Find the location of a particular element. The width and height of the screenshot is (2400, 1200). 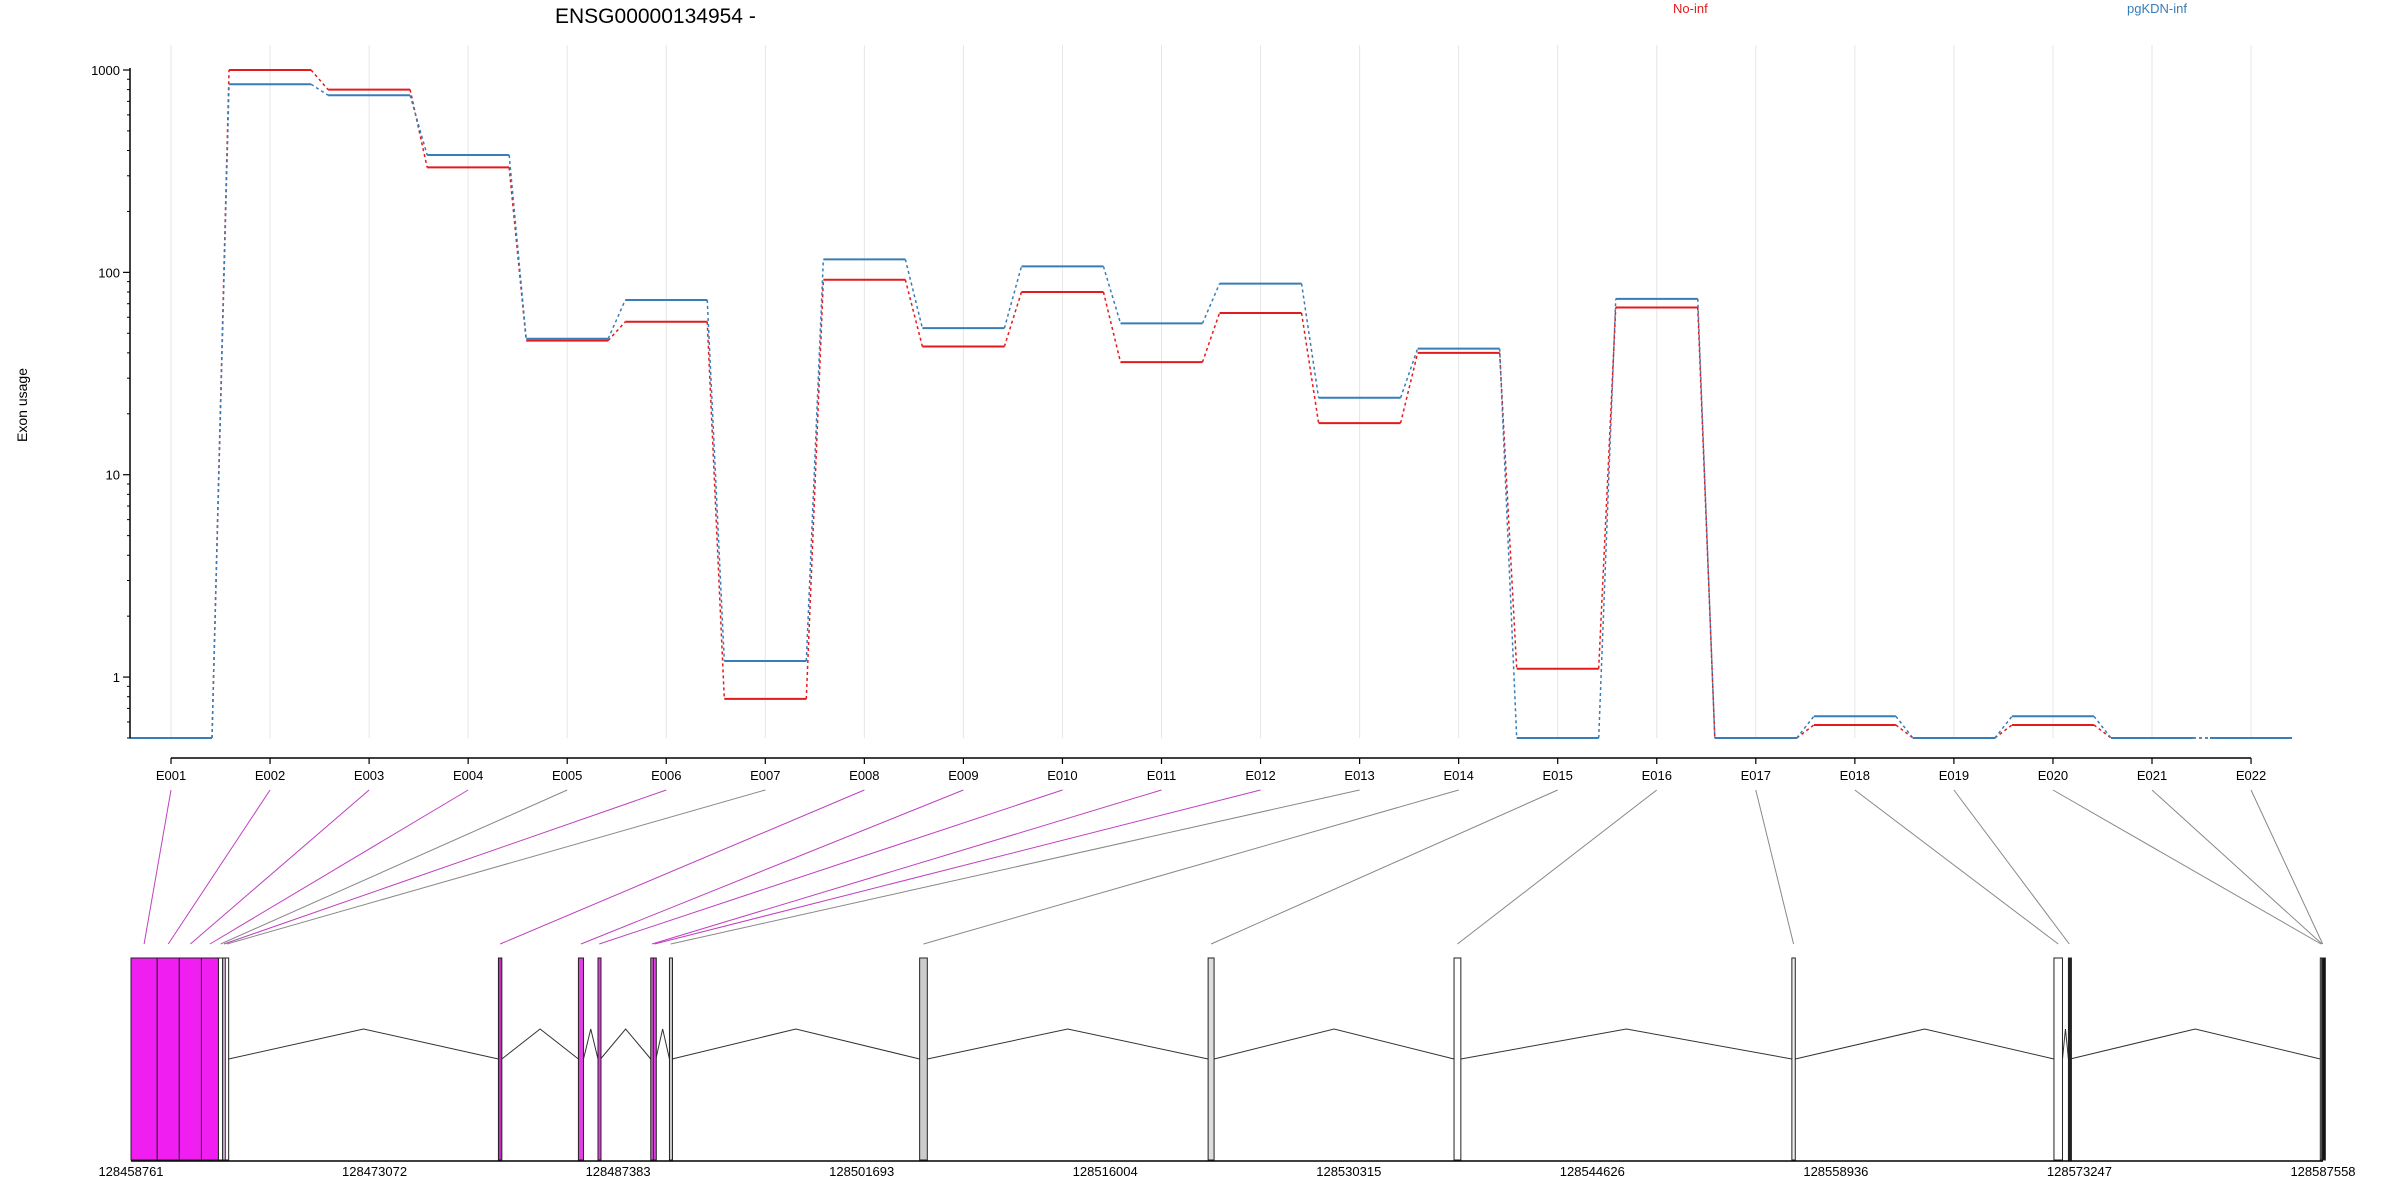

legend-entry-no-inf: No-inf is located at coordinates (1690, 8).